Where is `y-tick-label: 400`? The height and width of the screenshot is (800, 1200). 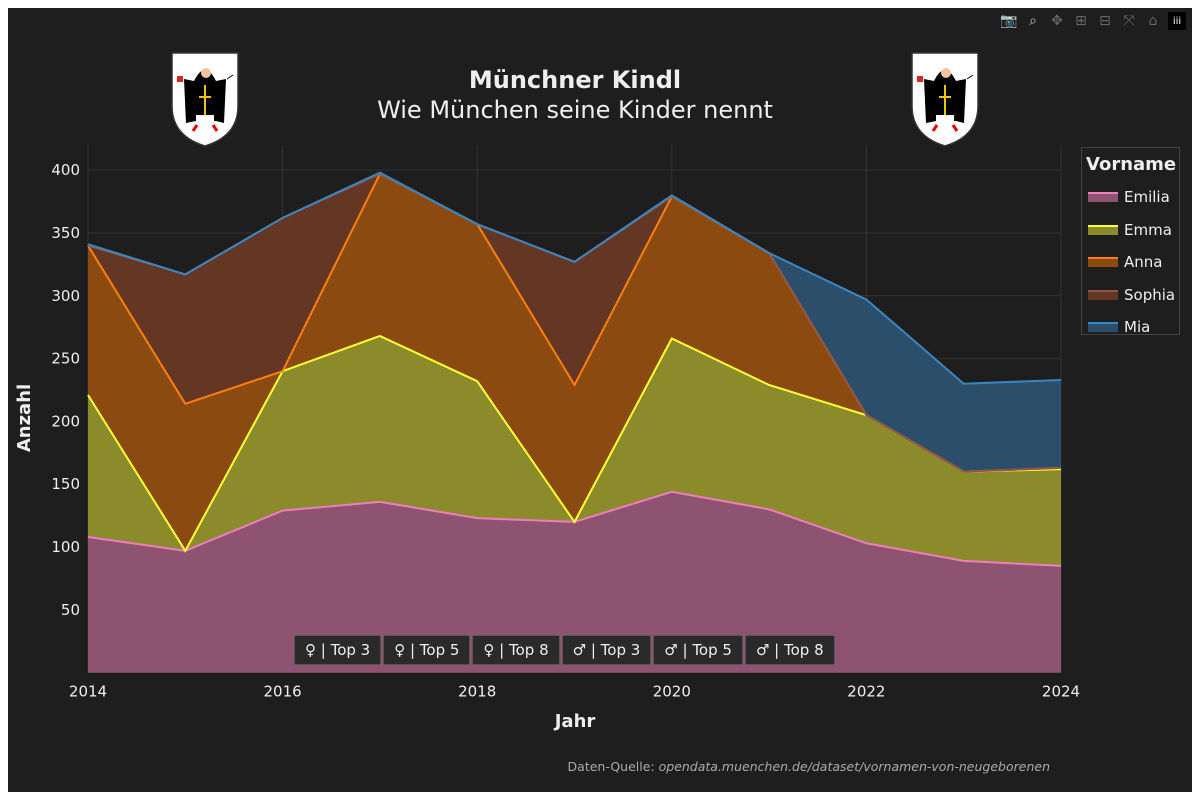 y-tick-label: 400 is located at coordinates (65, 170).